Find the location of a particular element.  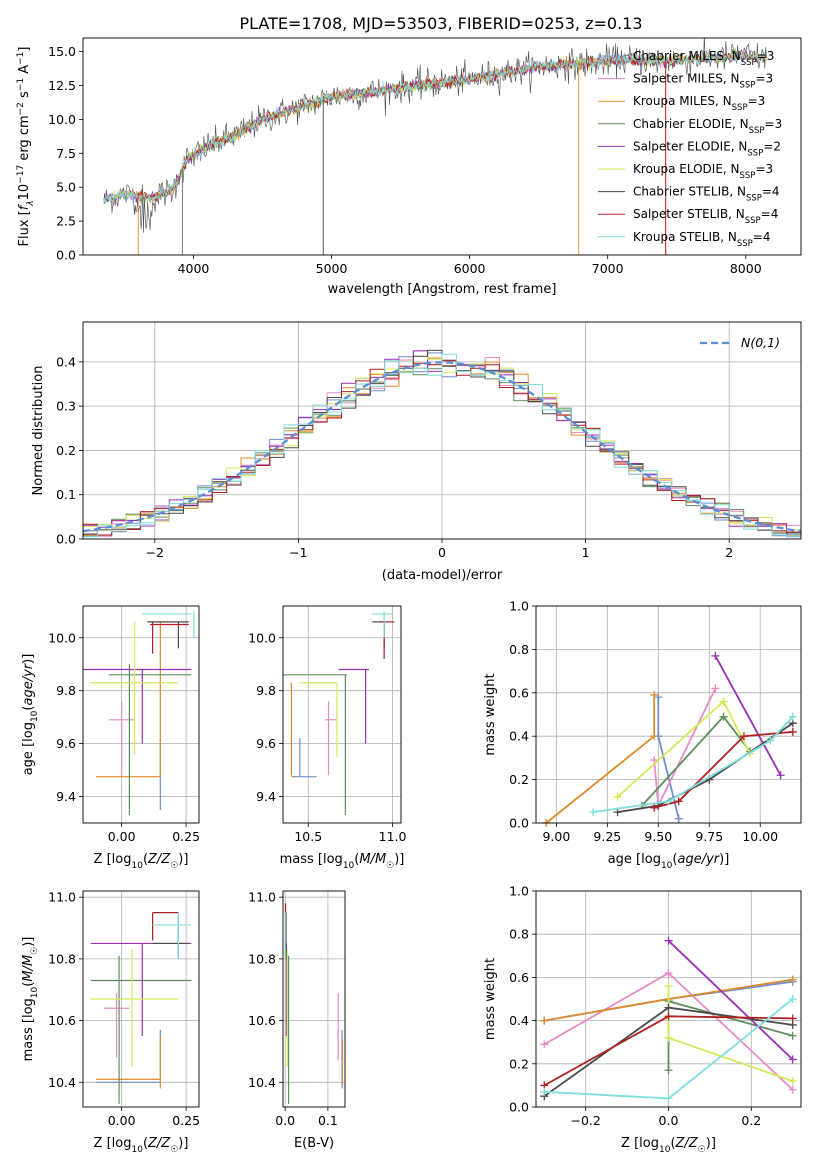

x-tick-label: 9.25 is located at coordinates (607, 836).